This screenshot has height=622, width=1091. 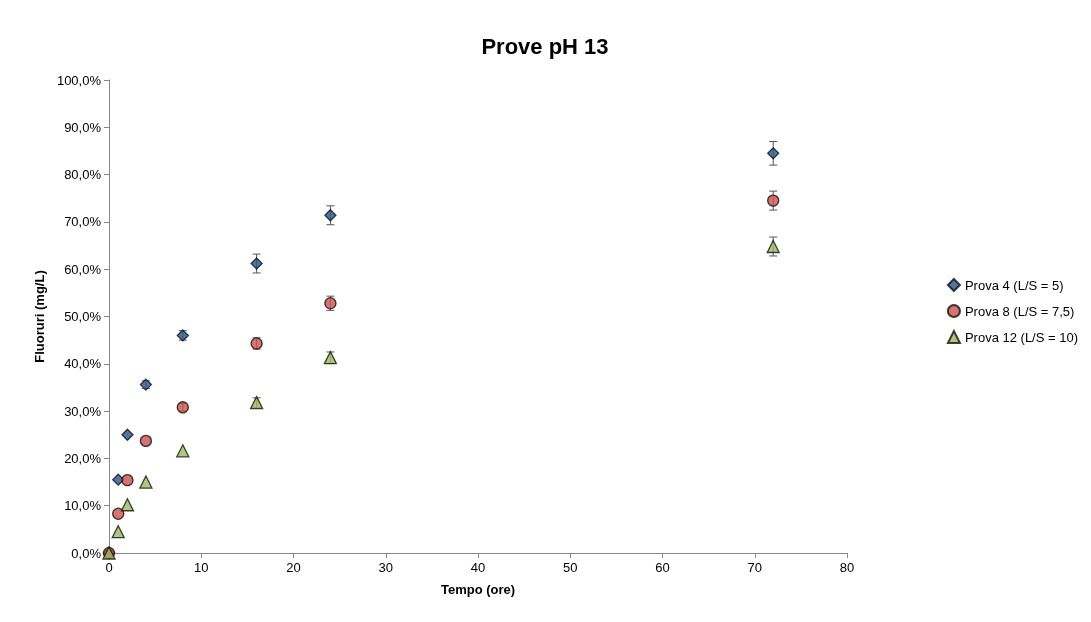 I want to click on legend-label: Prova 12 (L/S = 10), so click(x=1021, y=337).